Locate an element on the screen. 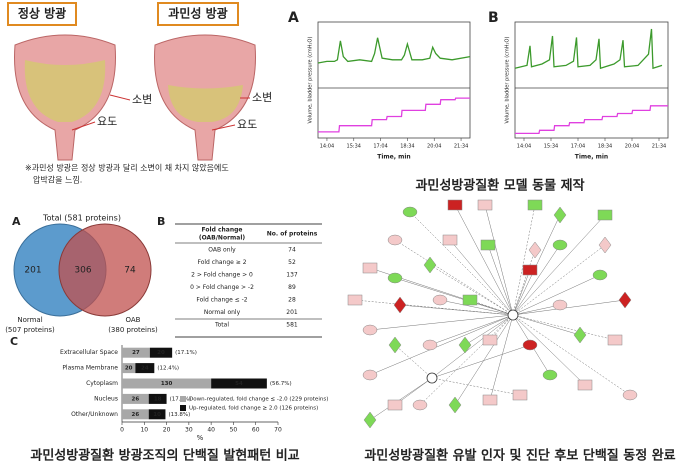 The height and width of the screenshot is (470, 700). y-axis-label: Volume, bladder pressure (cmH₂O) is located at coordinates (508, 80).